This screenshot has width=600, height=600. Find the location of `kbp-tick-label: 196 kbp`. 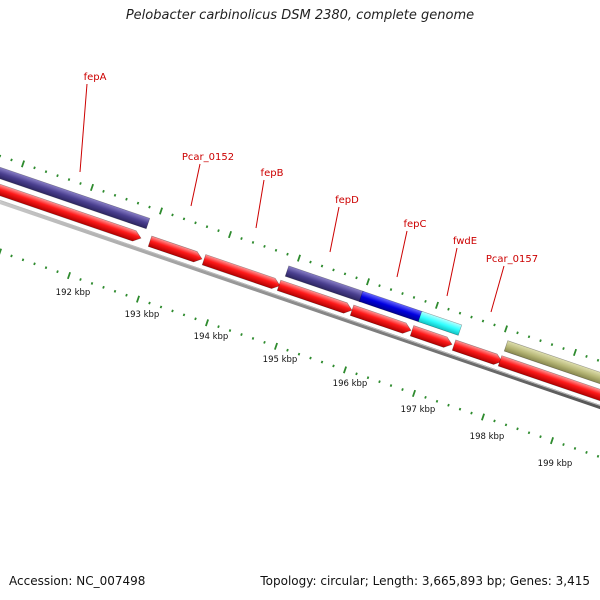

kbp-tick-label: 196 kbp is located at coordinates (350, 384).